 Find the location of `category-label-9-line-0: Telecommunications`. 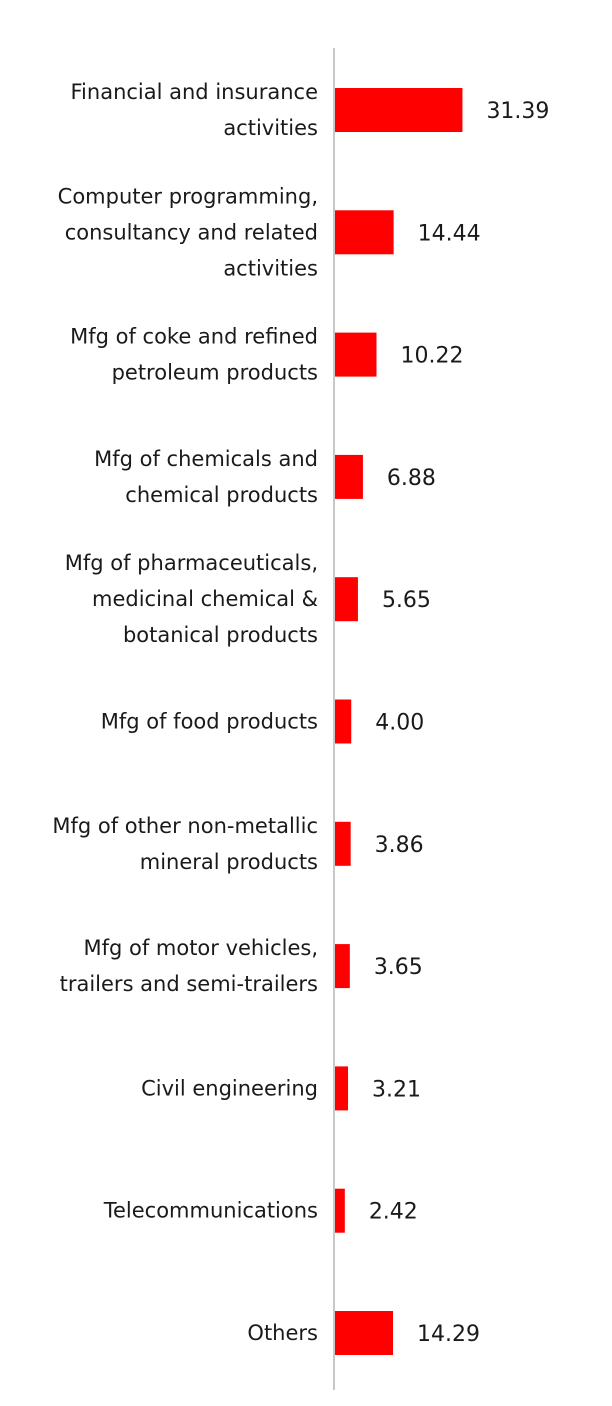

category-label-9-line-0: Telecommunications is located at coordinates (210, 1211).